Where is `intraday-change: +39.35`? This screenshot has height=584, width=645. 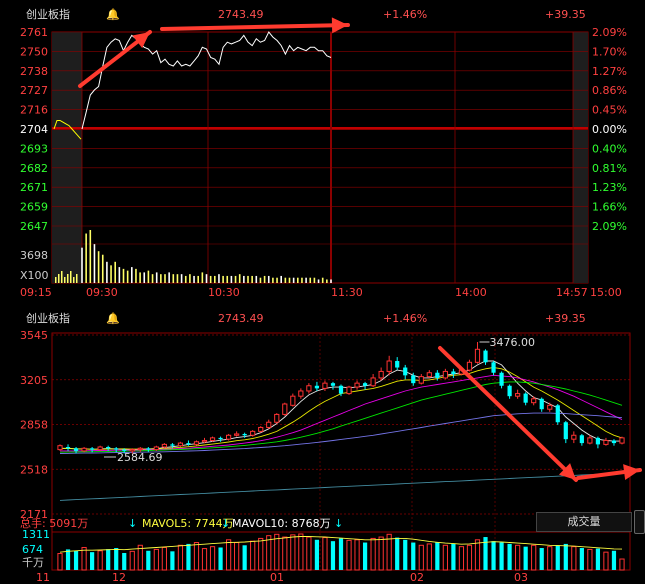
intraday-change: +39.35 is located at coordinates (565, 14).